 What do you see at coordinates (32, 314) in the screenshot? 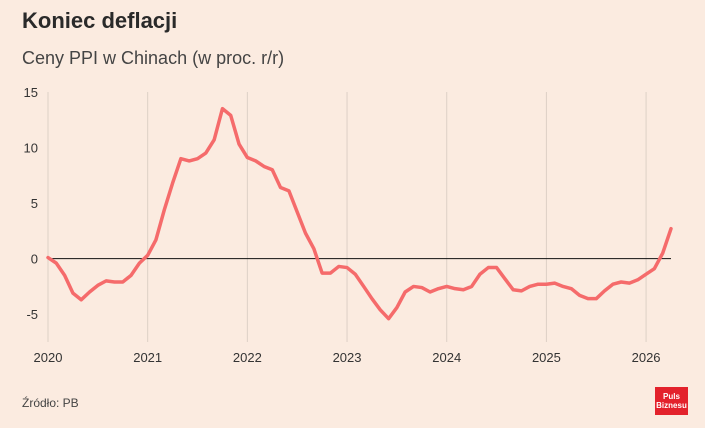
I see `y-tick-label: -5` at bounding box center [32, 314].